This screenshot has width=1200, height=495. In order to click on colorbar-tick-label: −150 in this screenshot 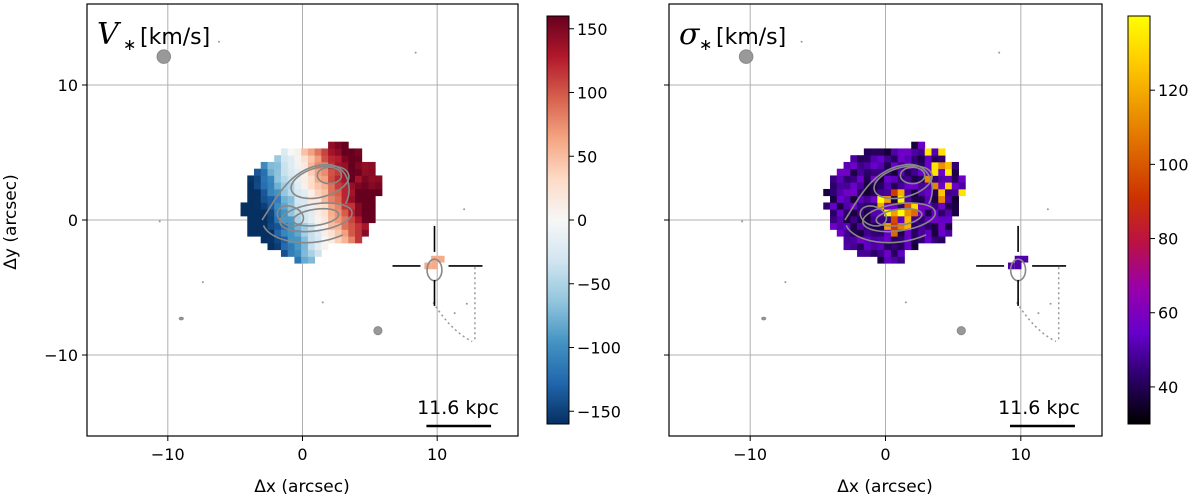, I will do `click(599, 411)`.